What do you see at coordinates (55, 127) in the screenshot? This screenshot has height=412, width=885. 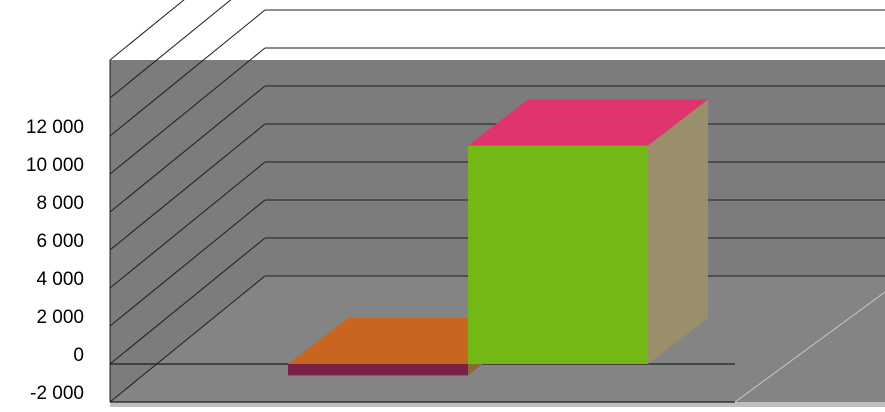 I see `y-tick-label: 12 000` at bounding box center [55, 127].